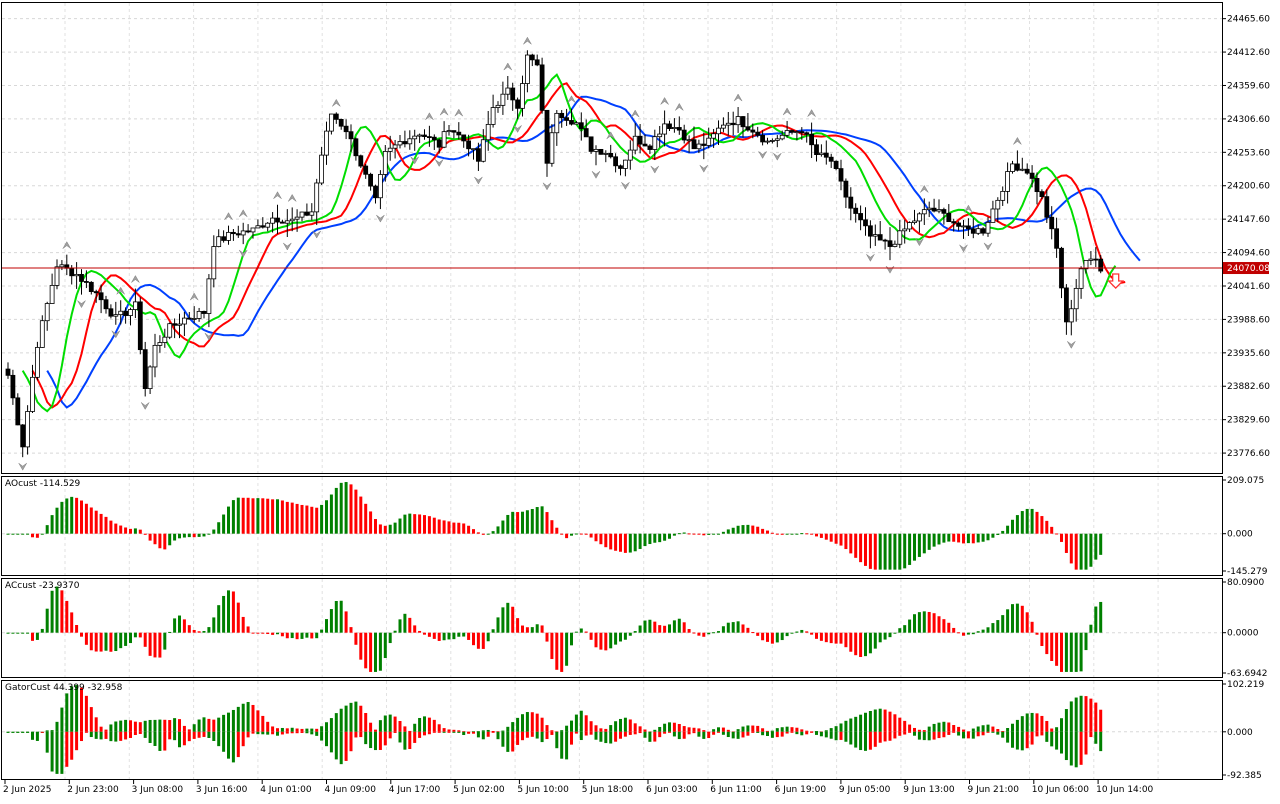  What do you see at coordinates (1247, 572) in the screenshot?
I see `y-tick-label: -145.279` at bounding box center [1247, 572].